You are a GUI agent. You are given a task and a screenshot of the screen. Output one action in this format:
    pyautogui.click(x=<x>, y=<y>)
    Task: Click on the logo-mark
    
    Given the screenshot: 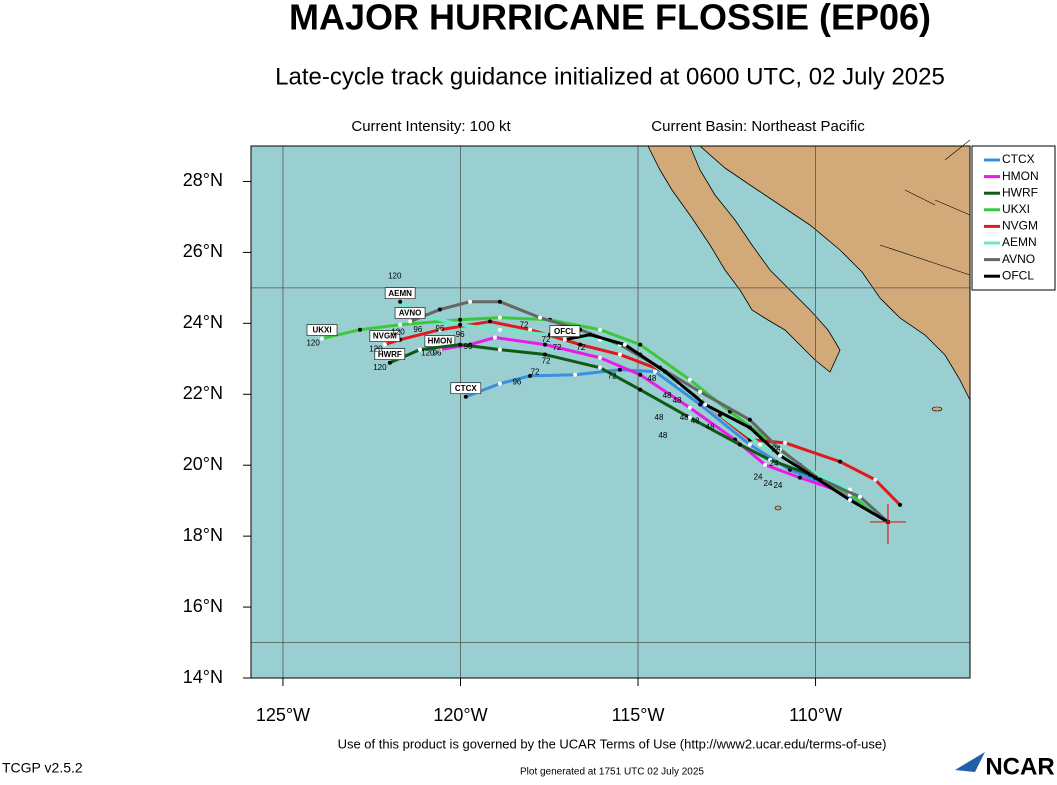 What is the action you would take?
    pyautogui.click(x=970, y=762)
    